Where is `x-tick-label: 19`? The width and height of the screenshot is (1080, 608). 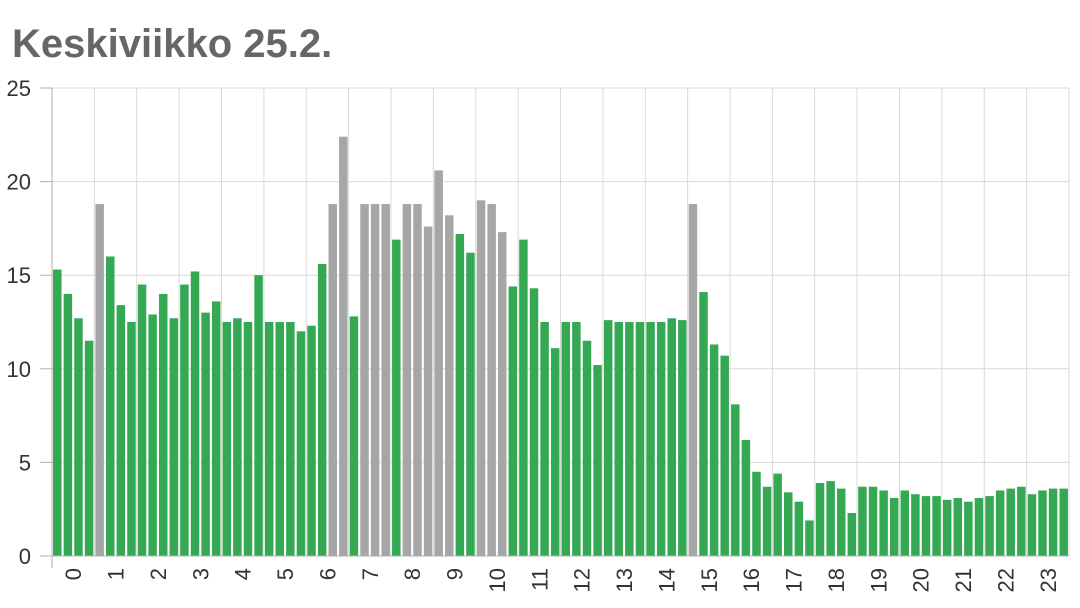
x-tick-label: 19 is located at coordinates (878, 580).